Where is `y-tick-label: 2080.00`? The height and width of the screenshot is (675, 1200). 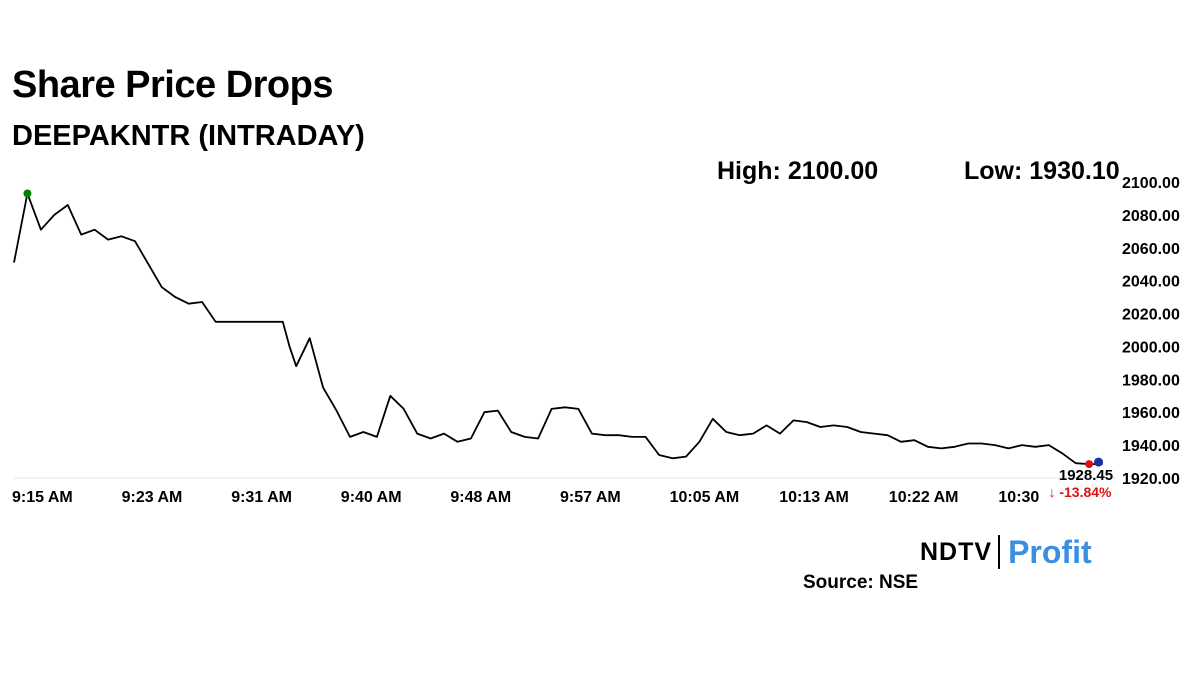 y-tick-label: 2080.00 is located at coordinates (1151, 216).